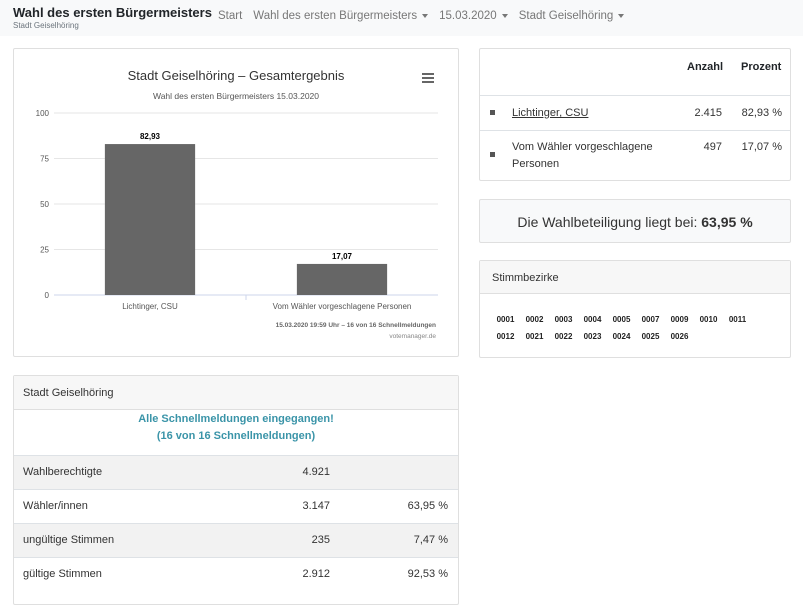 The width and height of the screenshot is (803, 612). Describe the element at coordinates (236, 506) in the screenshot. I see `stats-row: Wähler/innen 3.147 63,95 %` at that location.